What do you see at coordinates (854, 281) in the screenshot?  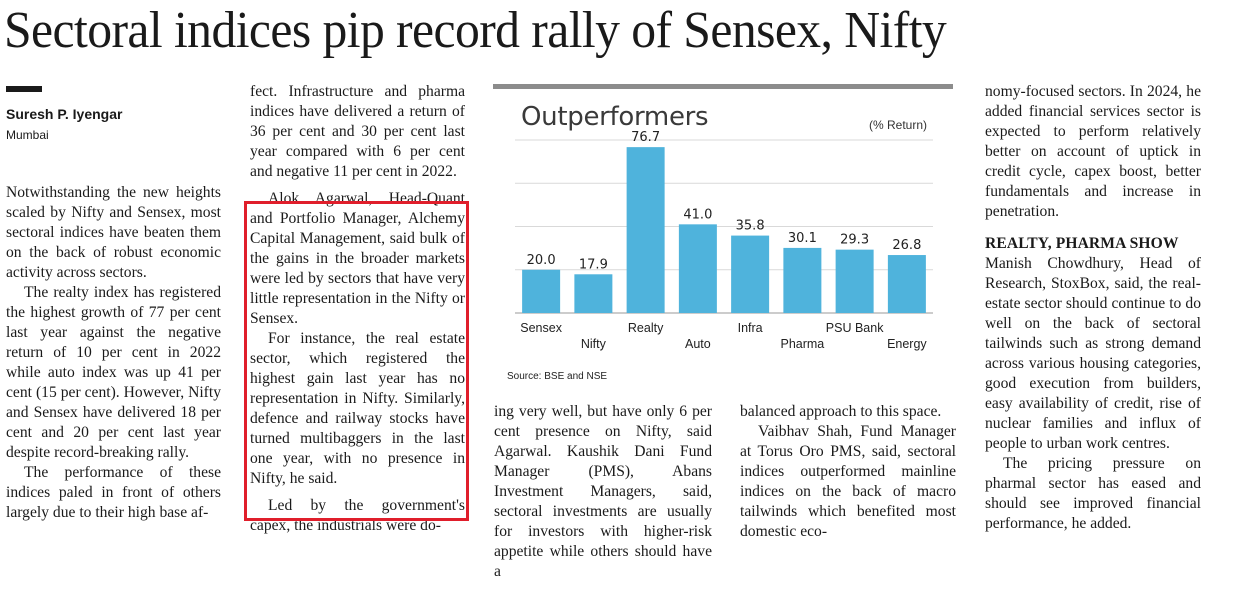 I see `bar-psu-bank` at bounding box center [854, 281].